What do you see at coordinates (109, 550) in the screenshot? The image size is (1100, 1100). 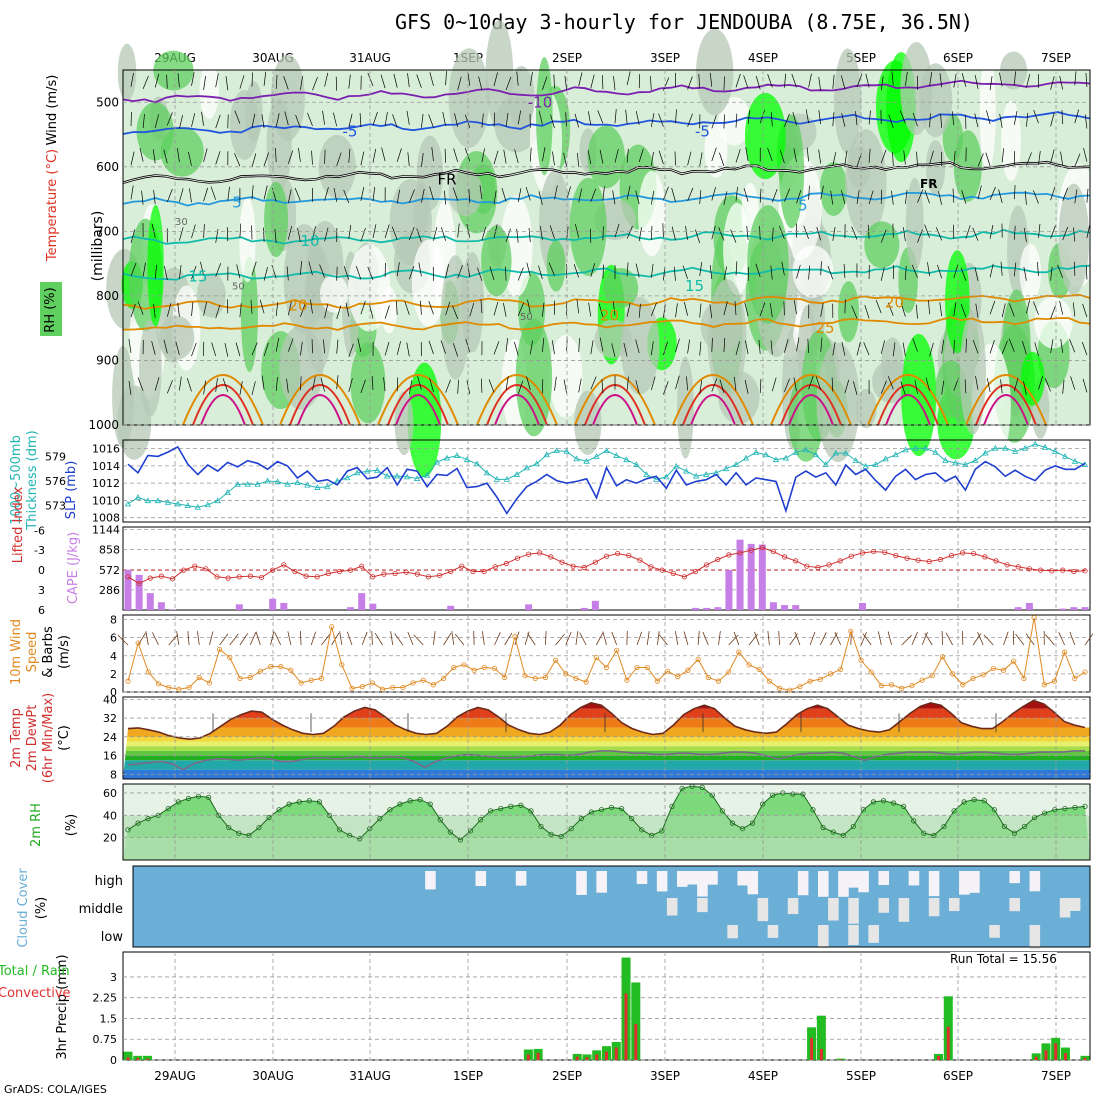 I see `cape-tick: 858` at bounding box center [109, 550].